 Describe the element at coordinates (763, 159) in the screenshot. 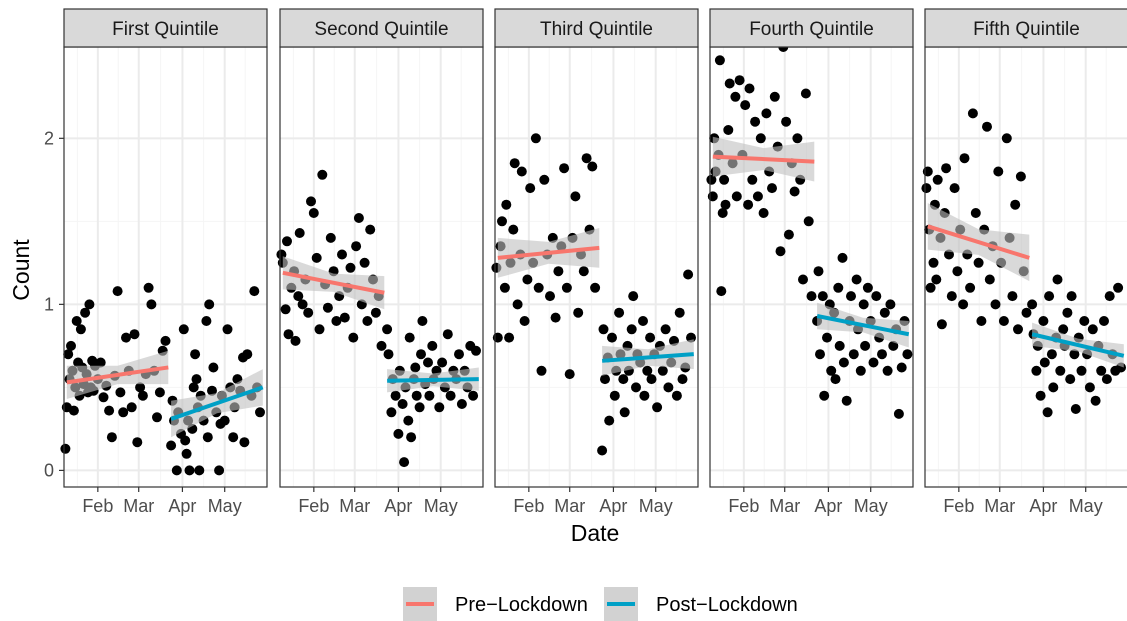

I see `pre-lockdown-trend-line` at that location.